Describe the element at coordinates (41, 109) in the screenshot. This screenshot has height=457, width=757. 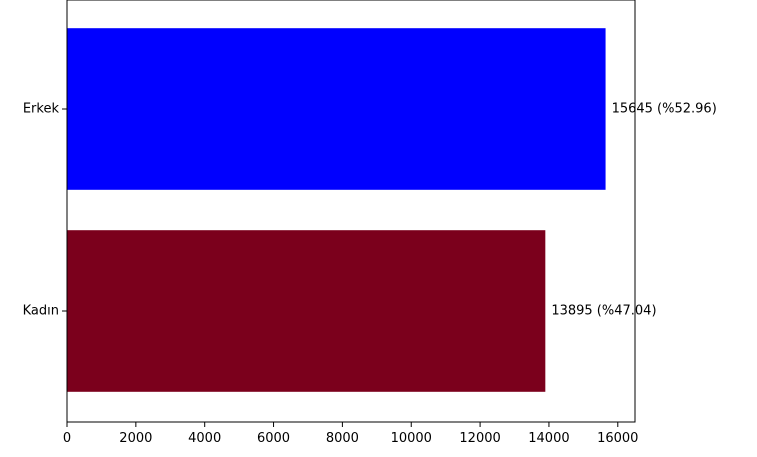
I see `y-tick-label: Erkek` at that location.